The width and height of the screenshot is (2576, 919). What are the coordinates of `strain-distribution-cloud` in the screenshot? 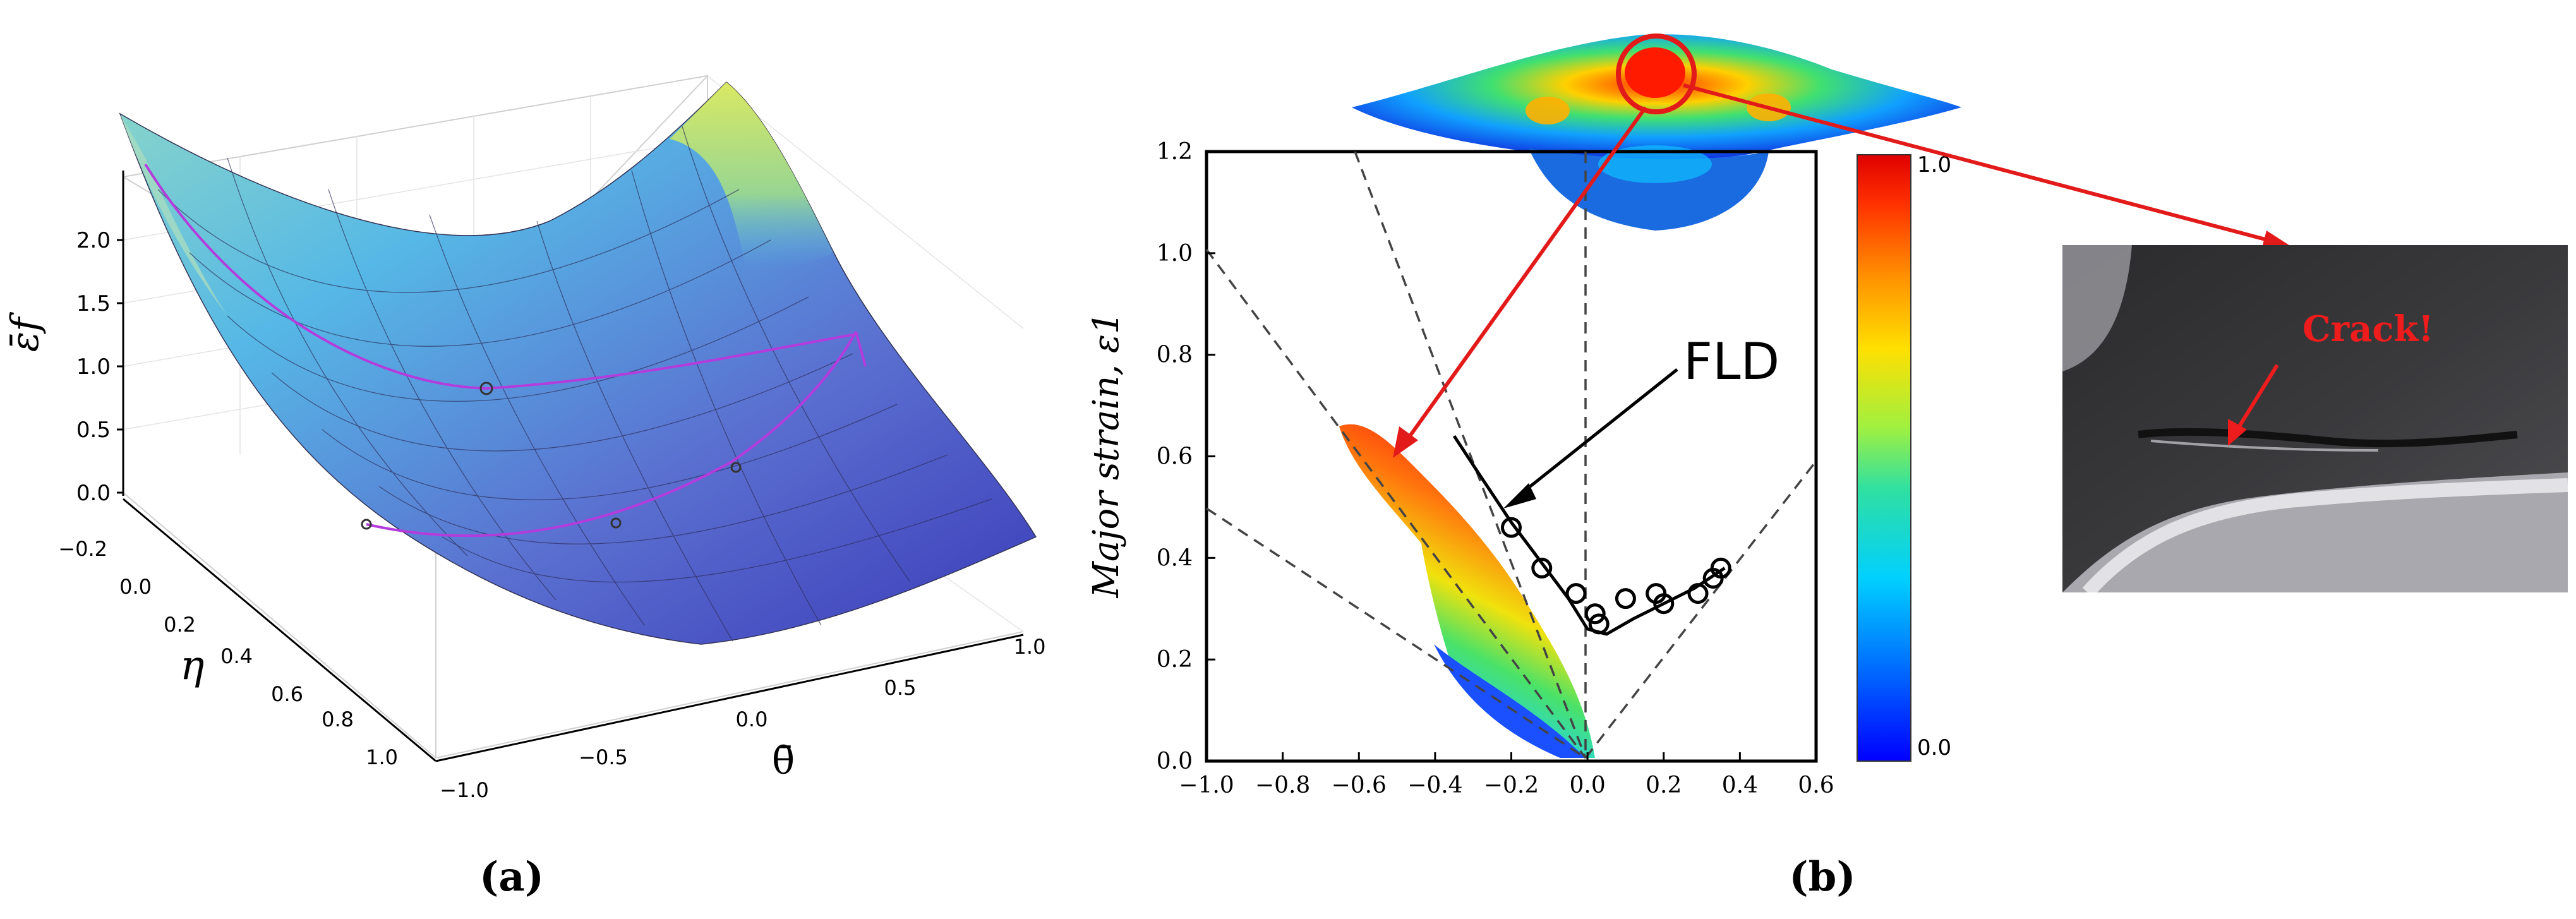 It's located at (1467, 591).